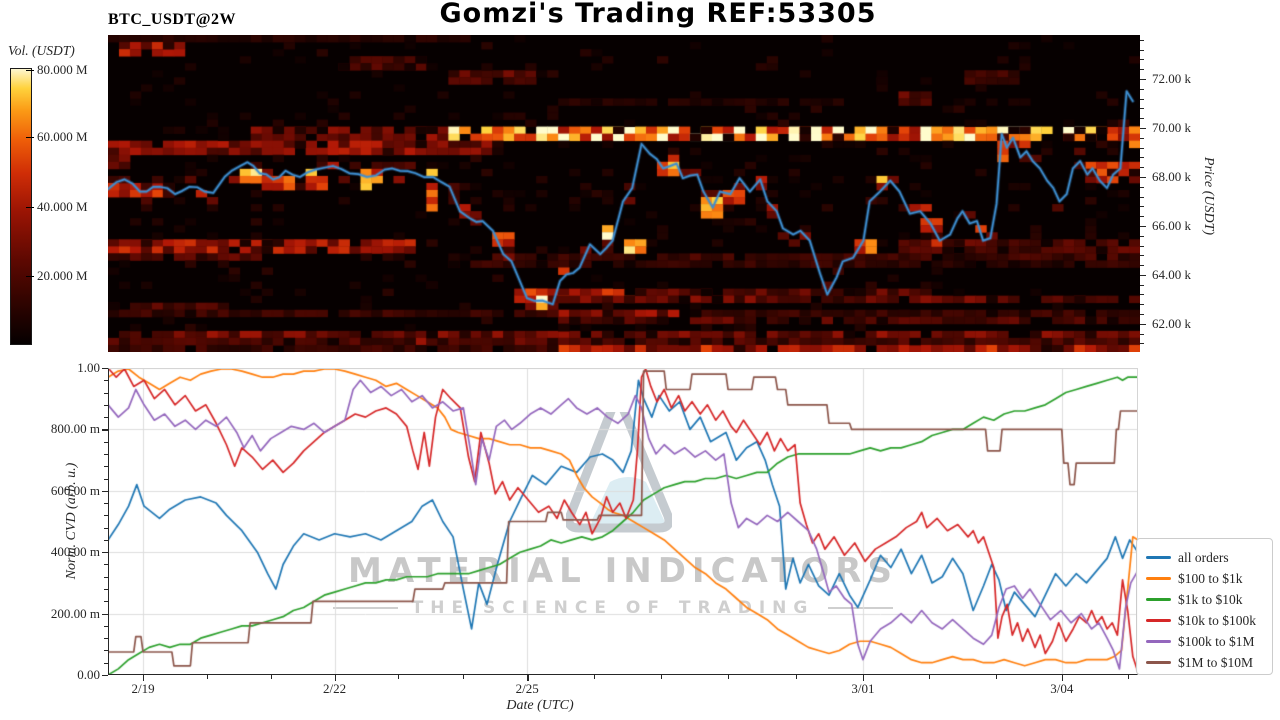 The image size is (1280, 720). What do you see at coordinates (1171, 176) in the screenshot?
I see `price-tick-label: 68.00 k` at bounding box center [1171, 176].